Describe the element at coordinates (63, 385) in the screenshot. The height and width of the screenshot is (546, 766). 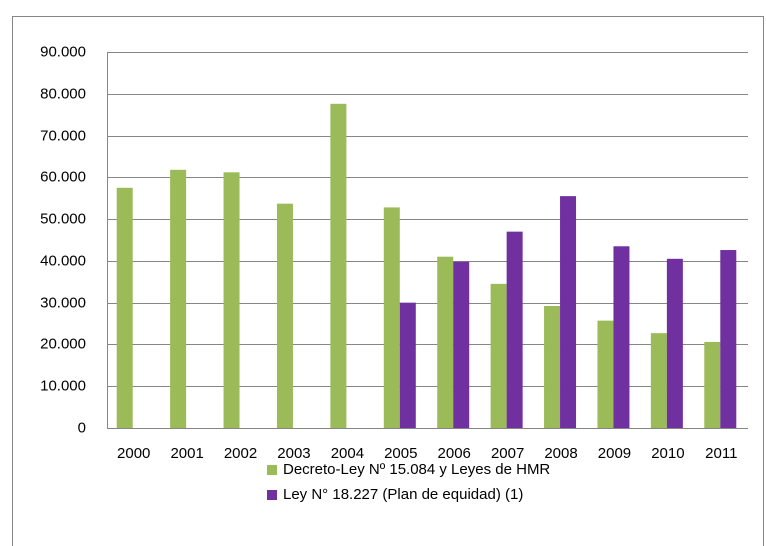
I see `y-tick-label: 10.000` at that location.